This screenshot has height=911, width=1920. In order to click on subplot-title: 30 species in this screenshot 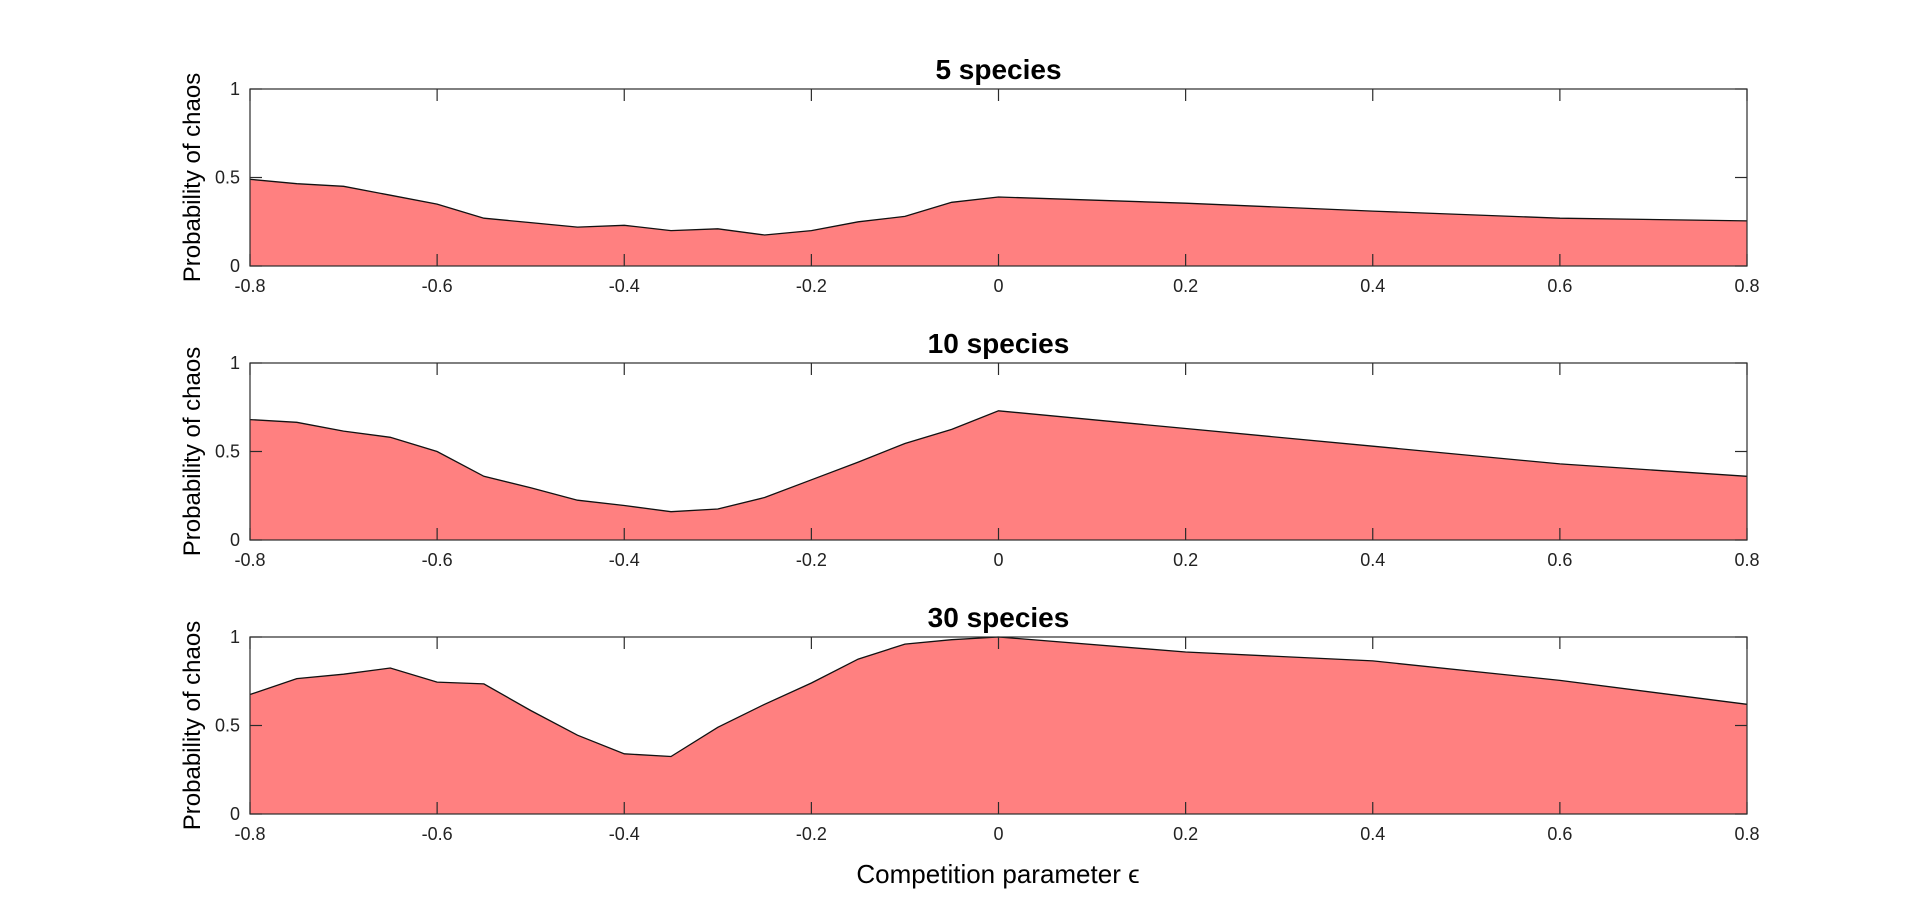, I will do `click(999, 617)`.